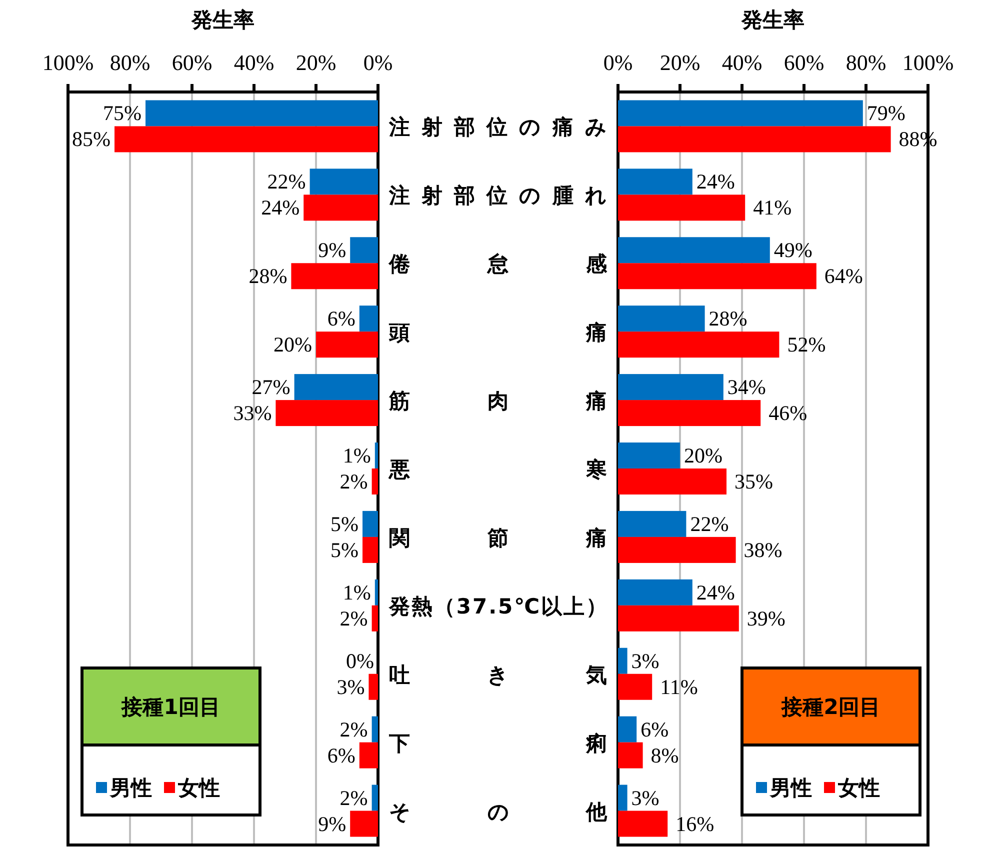 This screenshot has width=994, height=861. What do you see at coordinates (806, 344) in the screenshot?
I see `data-label: 52%` at bounding box center [806, 344].